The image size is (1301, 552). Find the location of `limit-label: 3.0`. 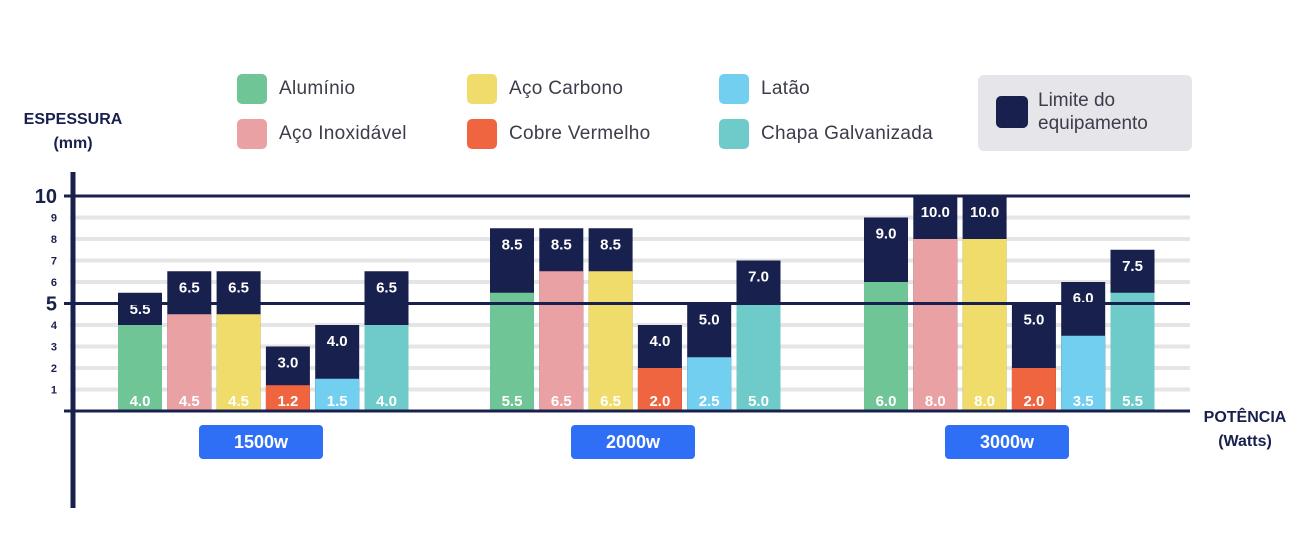

limit-label: 3.0 is located at coordinates (287, 363).